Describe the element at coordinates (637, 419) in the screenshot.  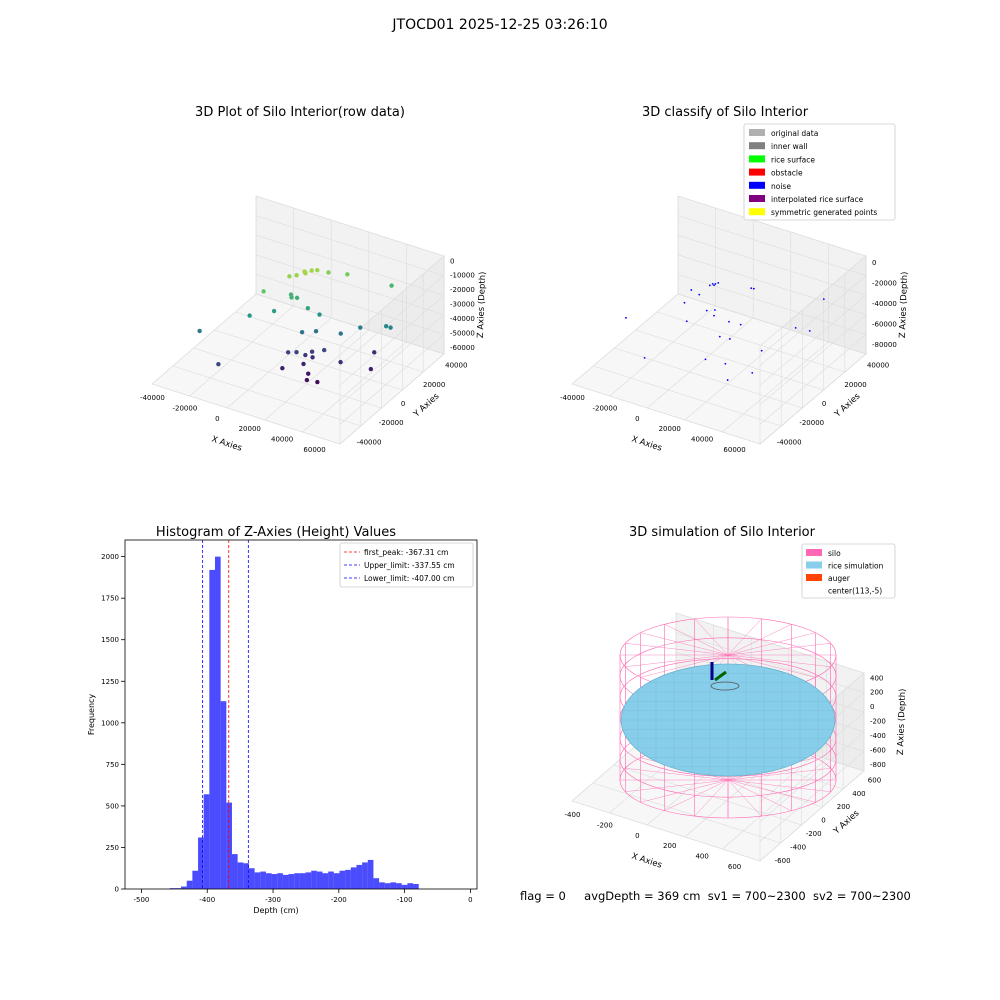
I see `p2-x-tick-label: 0` at that location.